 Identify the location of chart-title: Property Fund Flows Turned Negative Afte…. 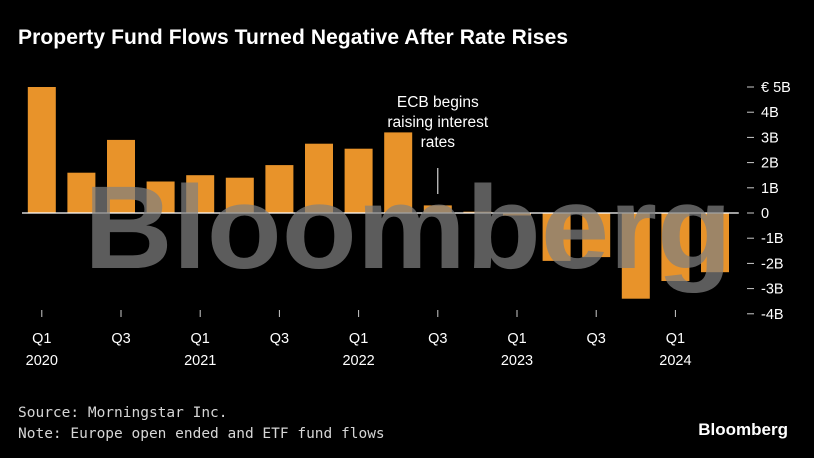
(293, 37).